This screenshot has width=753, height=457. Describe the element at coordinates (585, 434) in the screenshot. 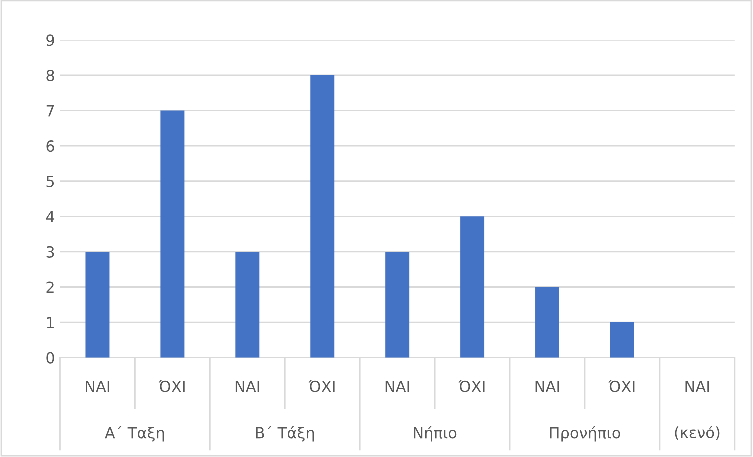

I see `text: Προνήπιο` at that location.